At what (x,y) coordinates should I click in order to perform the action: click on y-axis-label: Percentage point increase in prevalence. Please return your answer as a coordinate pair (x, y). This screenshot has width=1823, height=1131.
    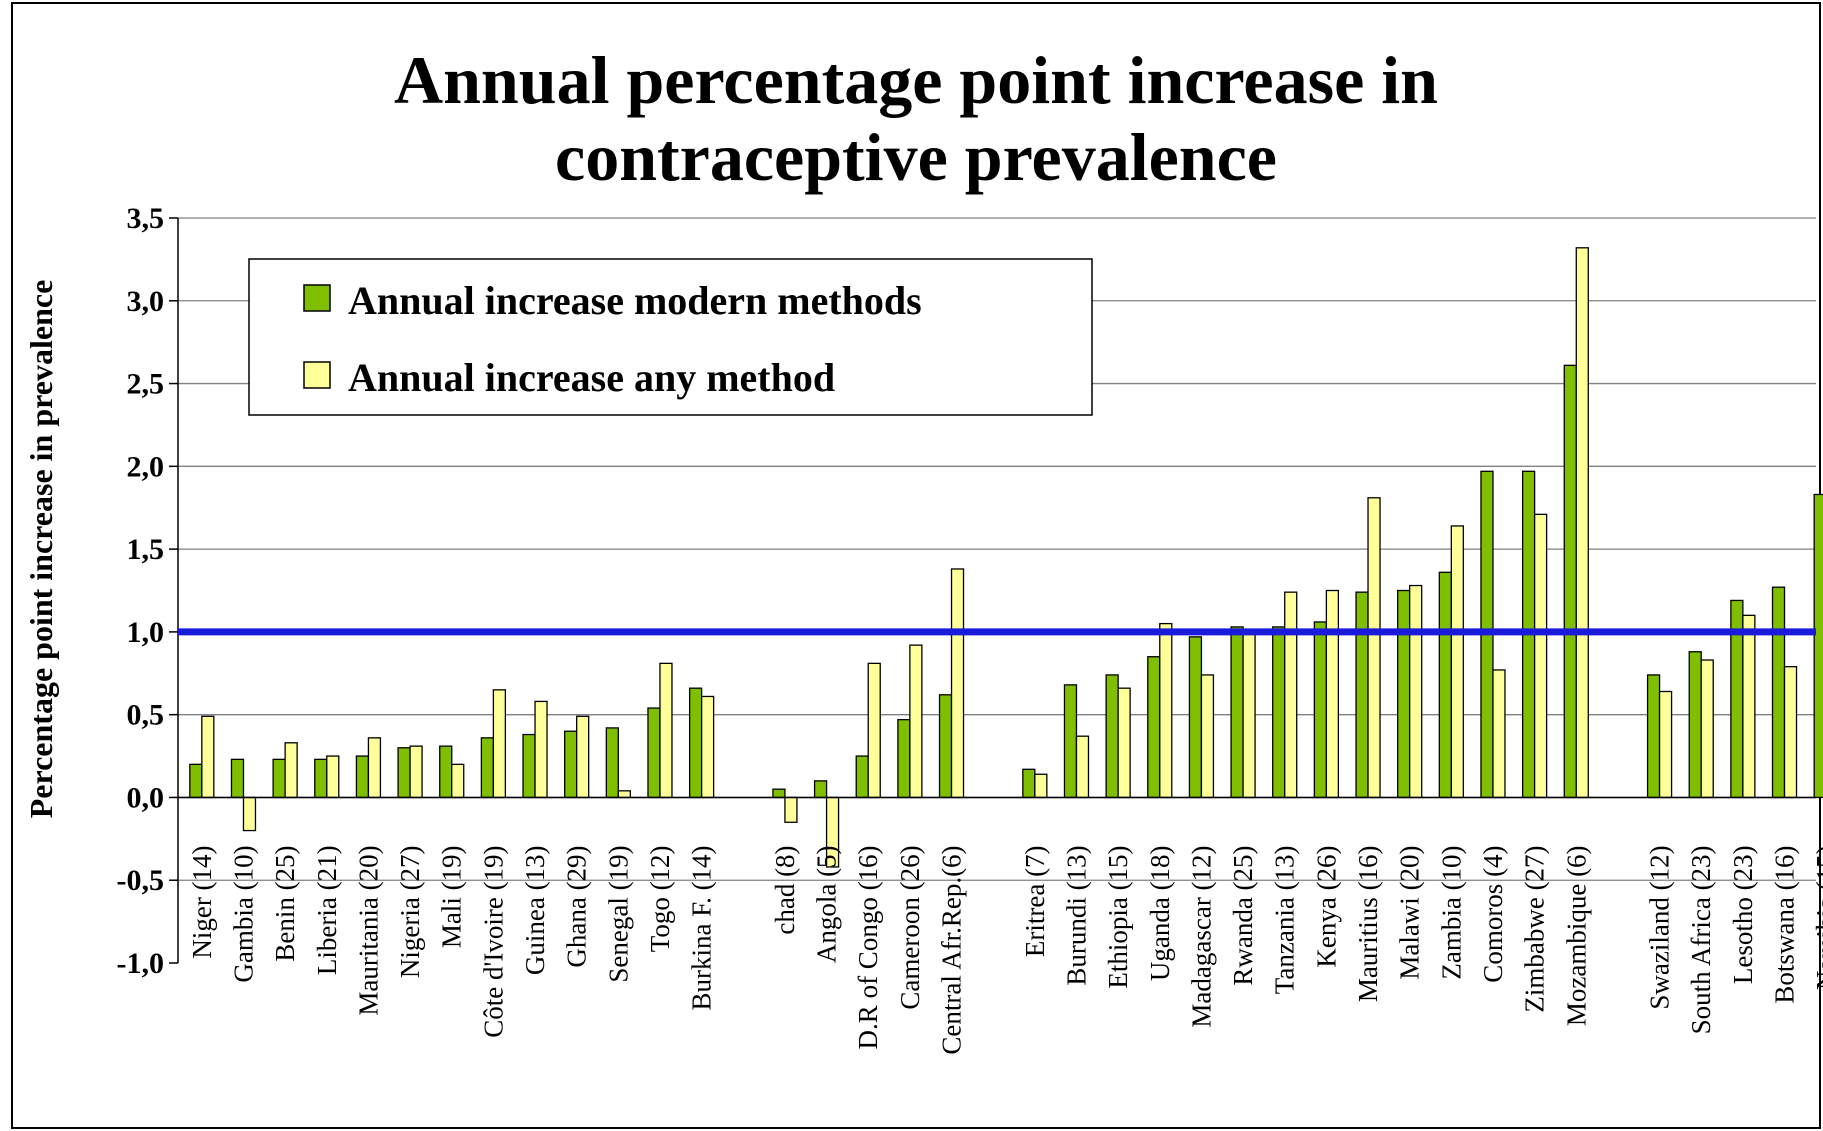
    Looking at the image, I should click on (41, 549).